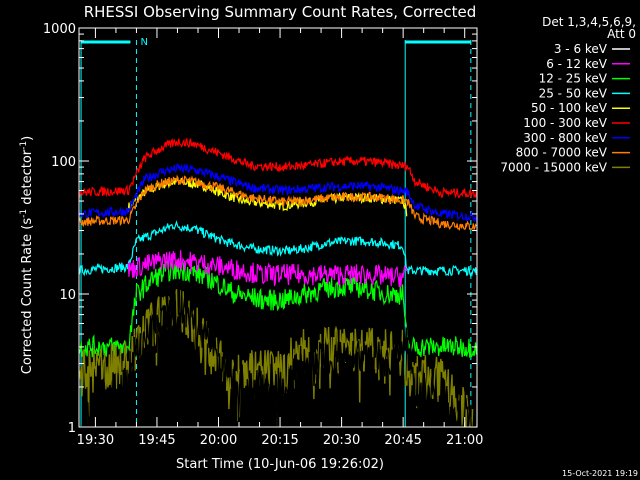  I want to click on attenuator-state-label: N, so click(143, 42).